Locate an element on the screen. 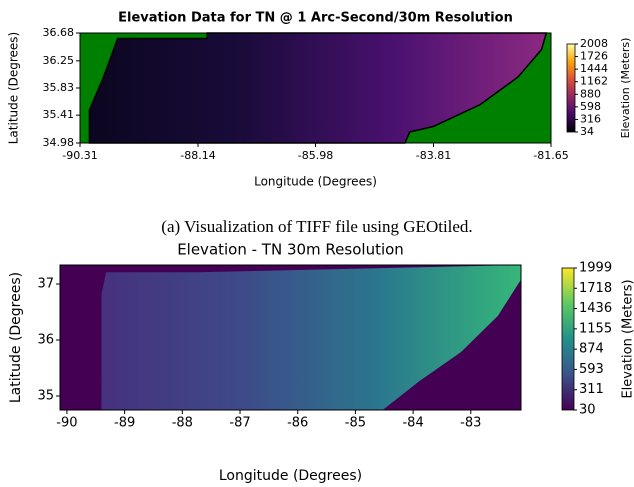 The image size is (634, 487). colorbar-tick-label: 34 is located at coordinates (587, 131).